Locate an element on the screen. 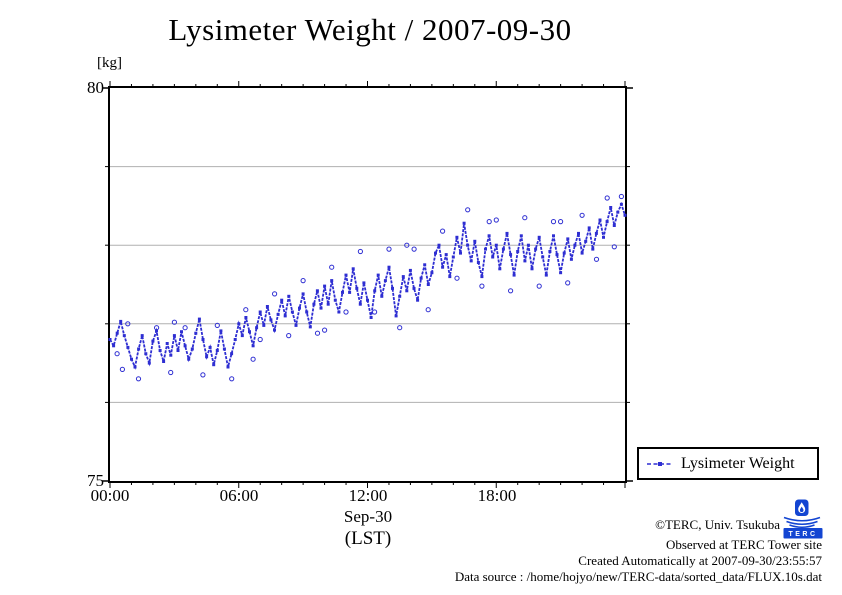  x-axis-date-label: Sep-30 is located at coordinates (368, 516).